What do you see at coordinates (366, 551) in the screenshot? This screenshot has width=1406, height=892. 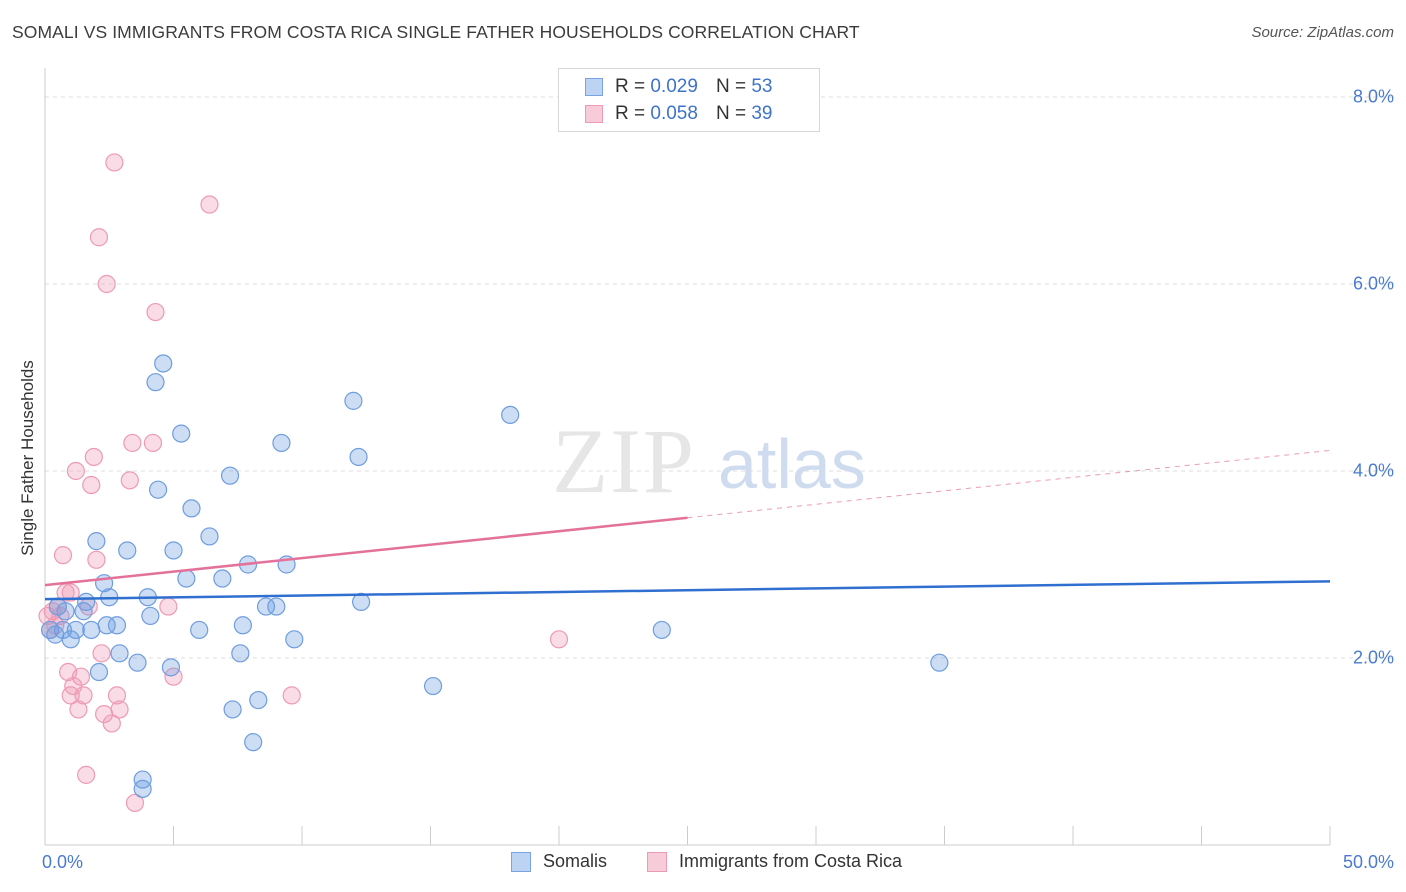 I see `trend-line-costa-rica` at bounding box center [366, 551].